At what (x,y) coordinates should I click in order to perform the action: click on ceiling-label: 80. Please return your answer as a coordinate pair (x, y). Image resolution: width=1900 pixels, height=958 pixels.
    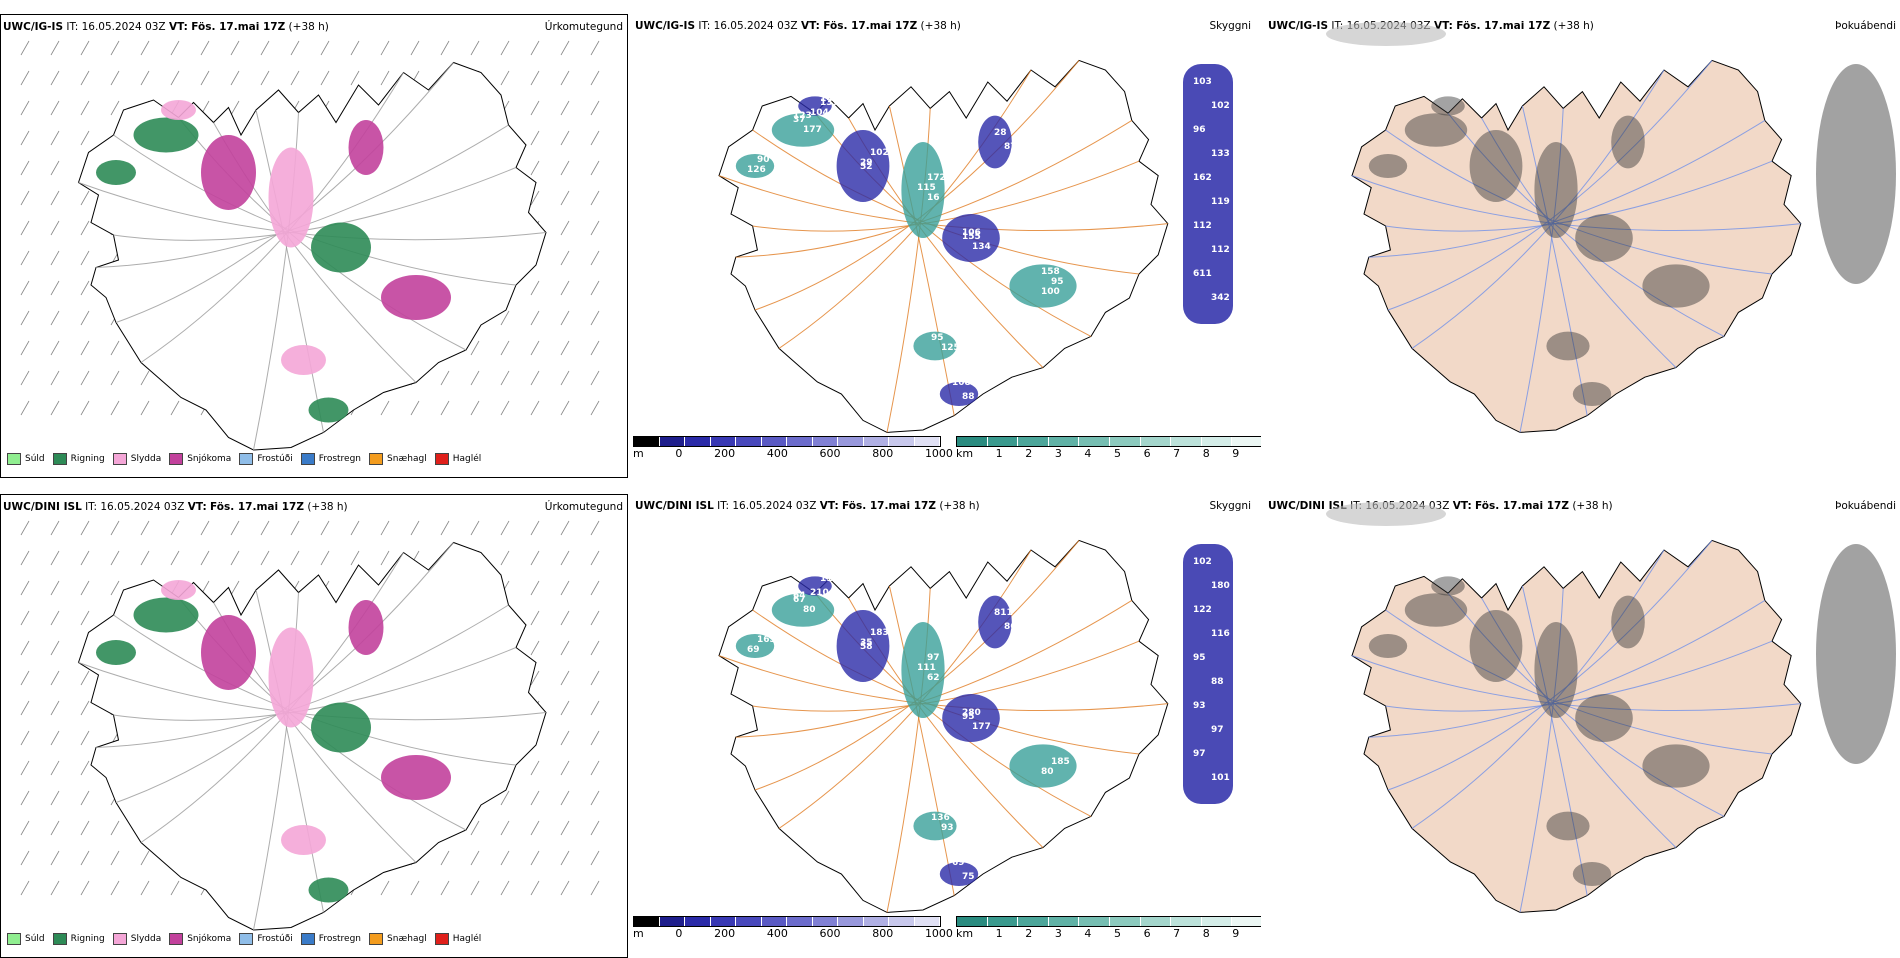
    Looking at the image, I should click on (1047, 772).